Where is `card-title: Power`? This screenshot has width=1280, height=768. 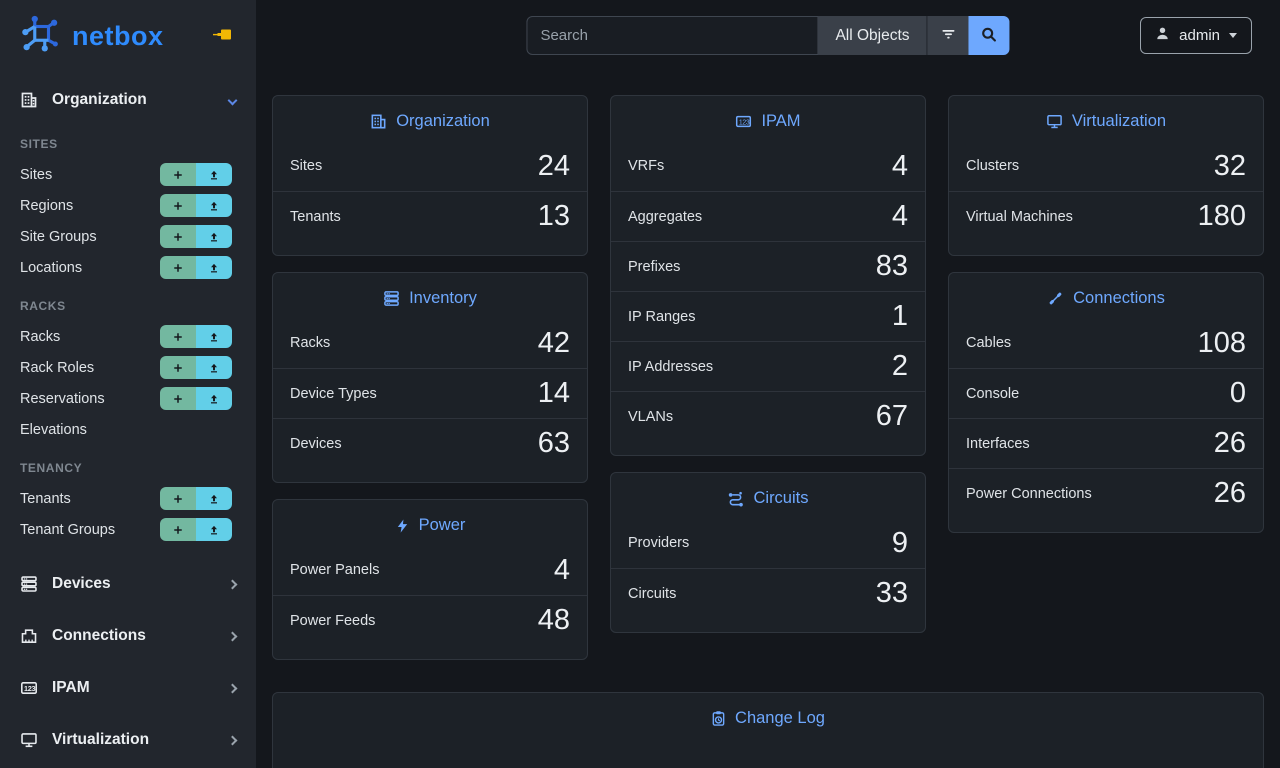 card-title: Power is located at coordinates (430, 525).